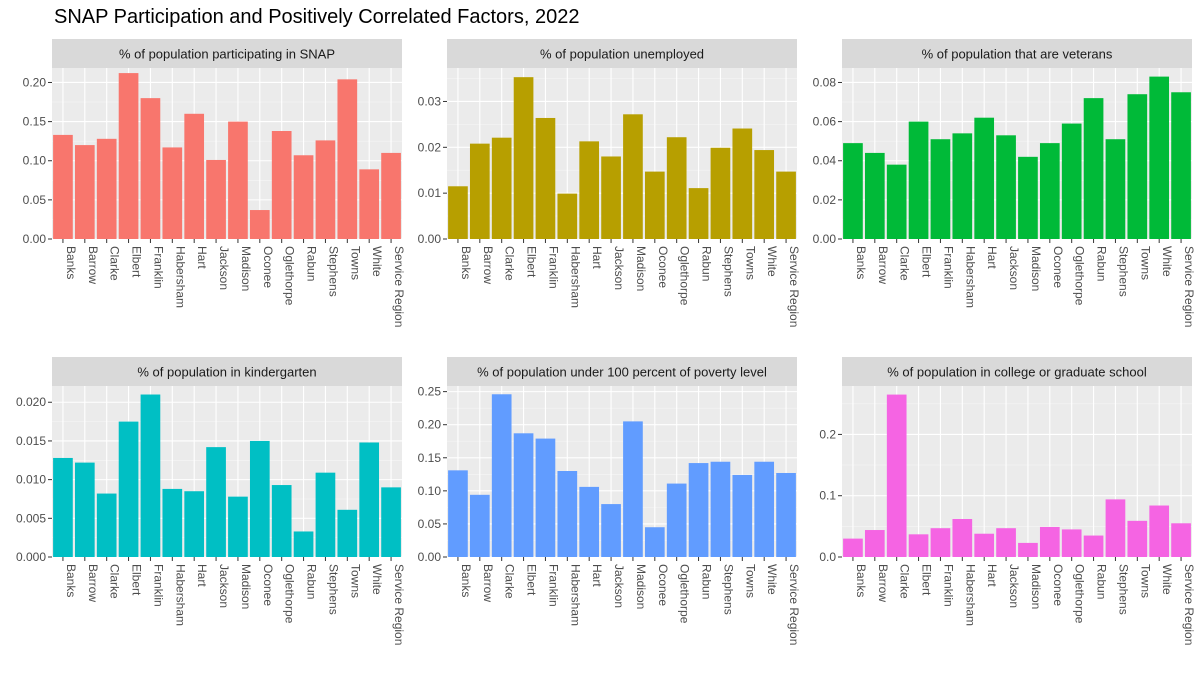  I want to click on y-tick-label: 0.010, so click(31, 480).